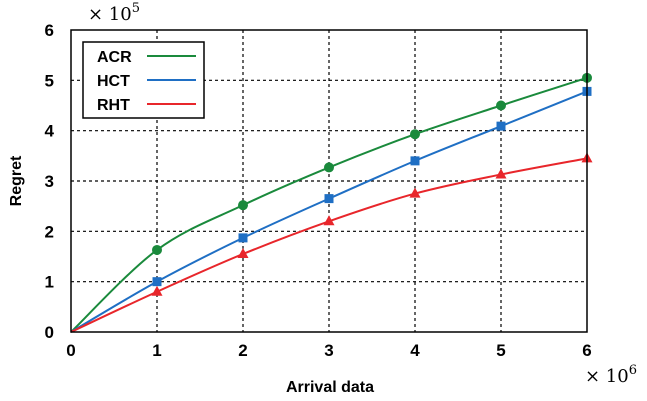 The width and height of the screenshot is (647, 401). I want to click on x-scale-label: × 106, so click(611, 375).